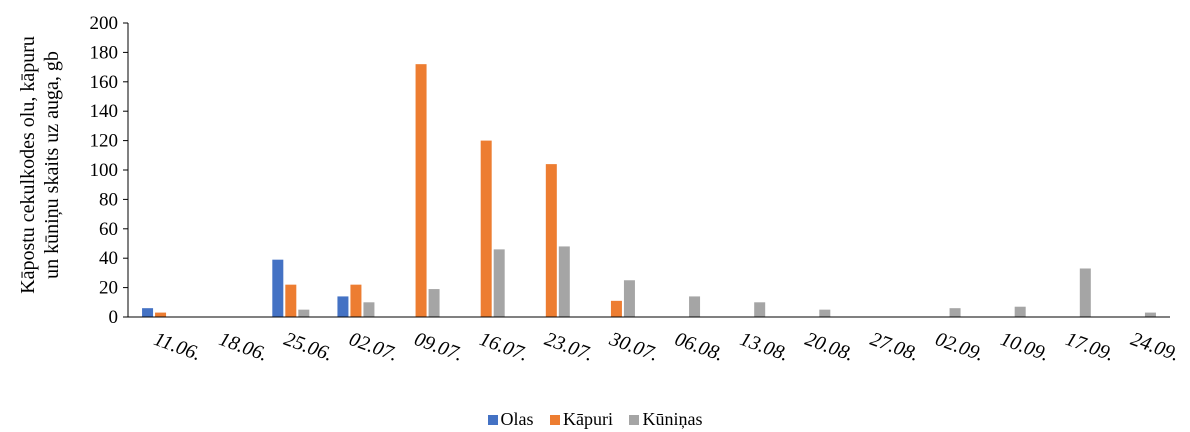  I want to click on y-axis-ticks: 0 20 40 60 80 100 120 140 160 180 200, so click(109, 170).